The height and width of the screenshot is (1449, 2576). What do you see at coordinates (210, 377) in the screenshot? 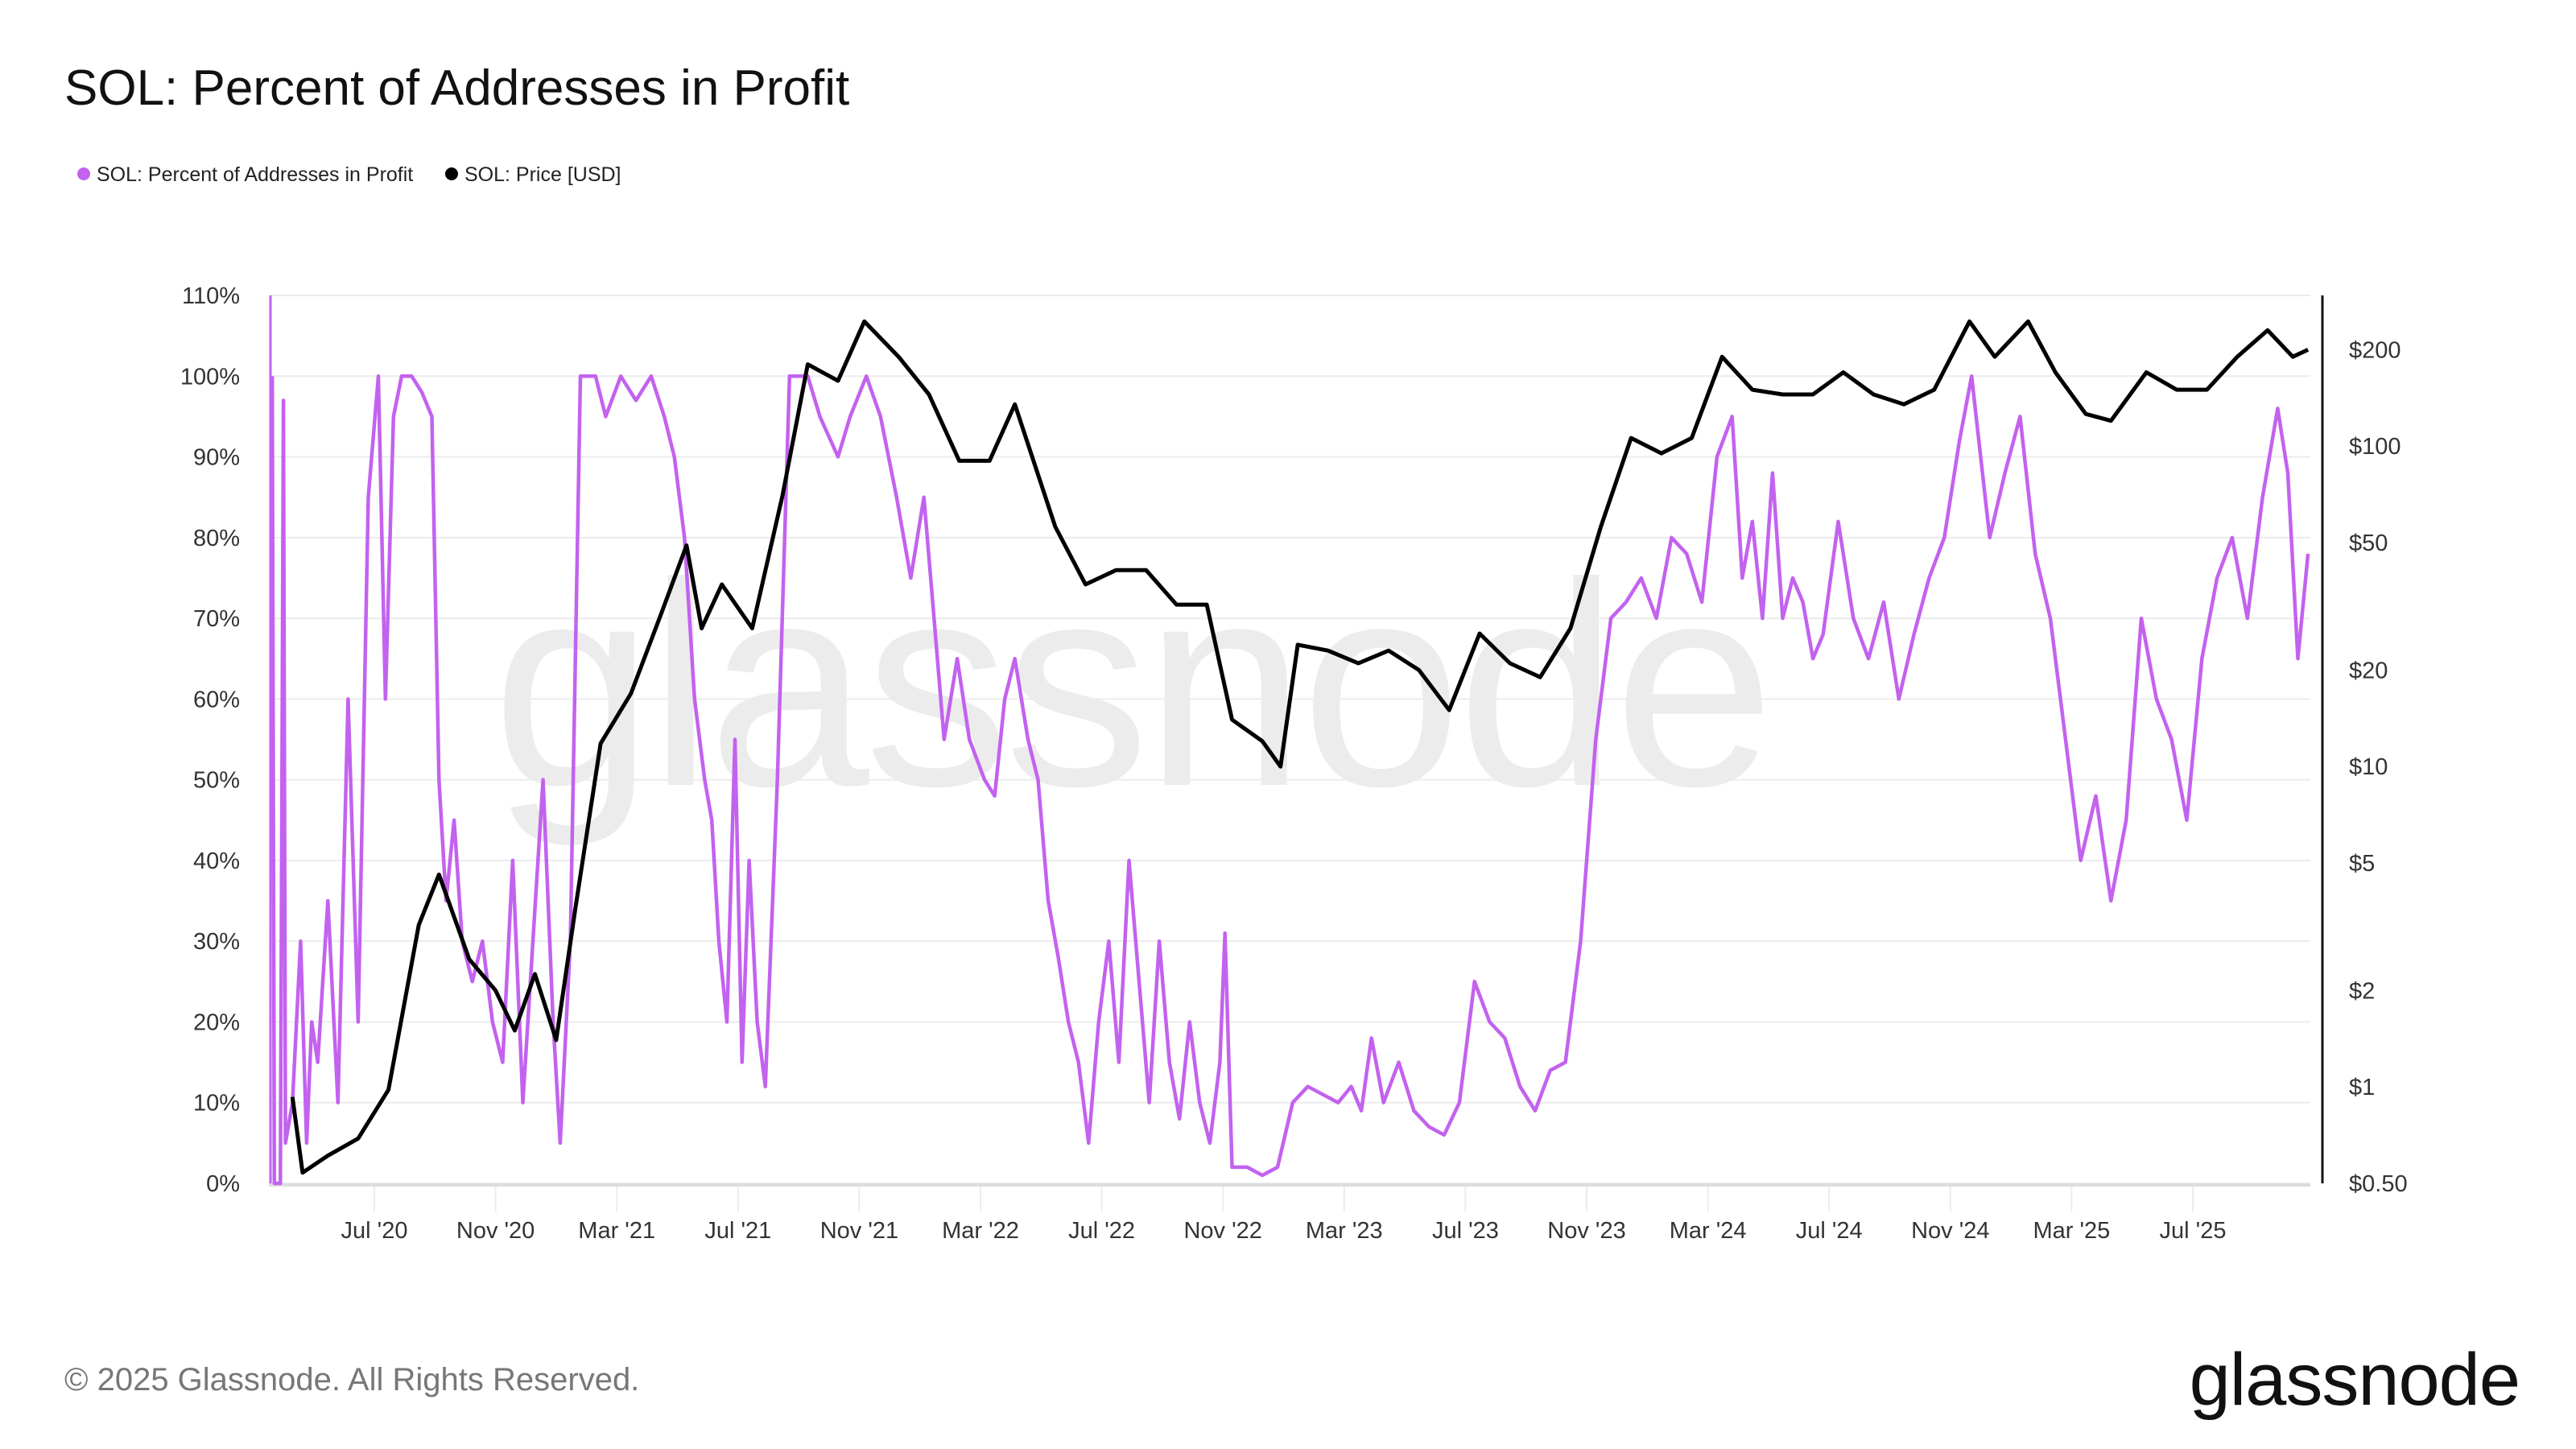
I see `y-left-tick-label: 100%` at bounding box center [210, 377].